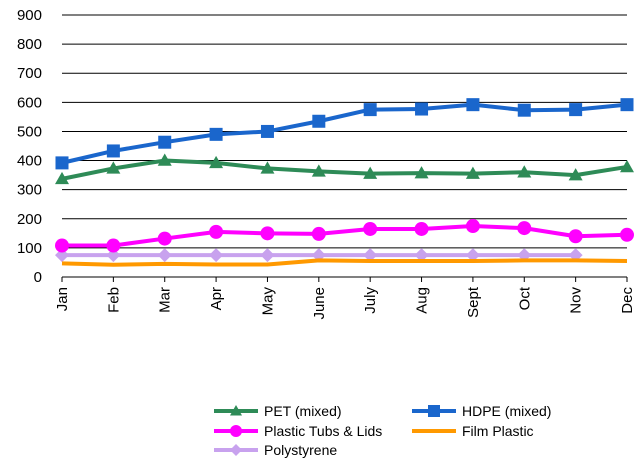 This screenshot has height=463, width=644. I want to click on y-tick-label: 200, so click(29, 219).